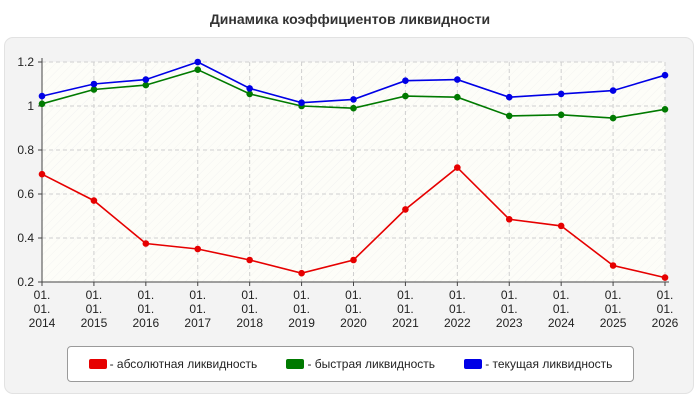  I want to click on chart-title: Динамика коэффициентов ликвидности, so click(350, 19).